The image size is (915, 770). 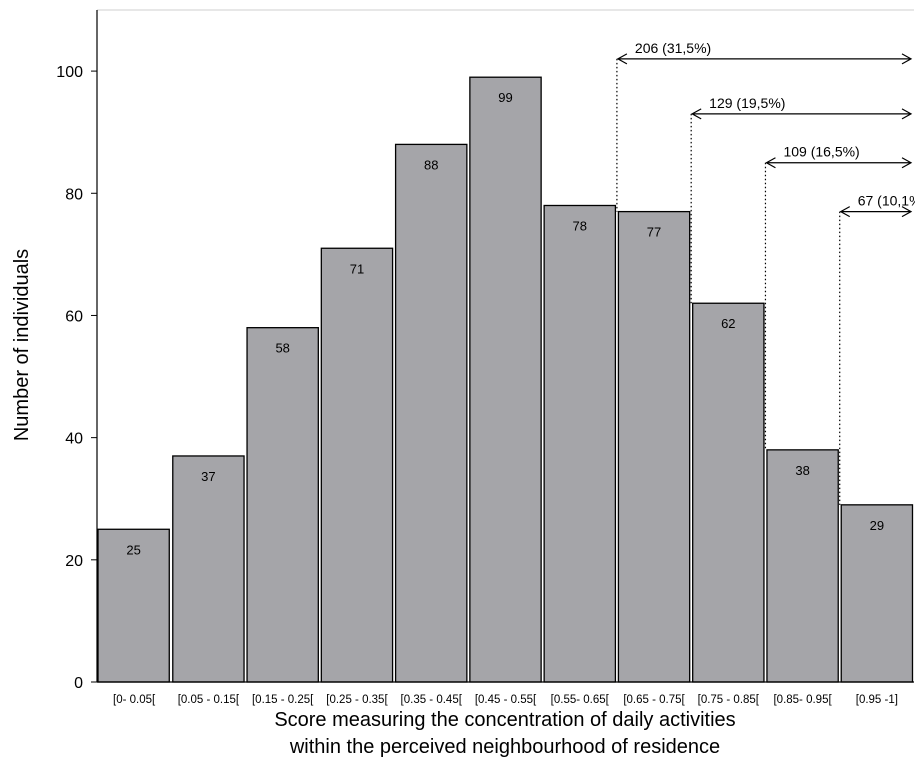 I want to click on y-tick-label: 40, so click(x=74, y=439).